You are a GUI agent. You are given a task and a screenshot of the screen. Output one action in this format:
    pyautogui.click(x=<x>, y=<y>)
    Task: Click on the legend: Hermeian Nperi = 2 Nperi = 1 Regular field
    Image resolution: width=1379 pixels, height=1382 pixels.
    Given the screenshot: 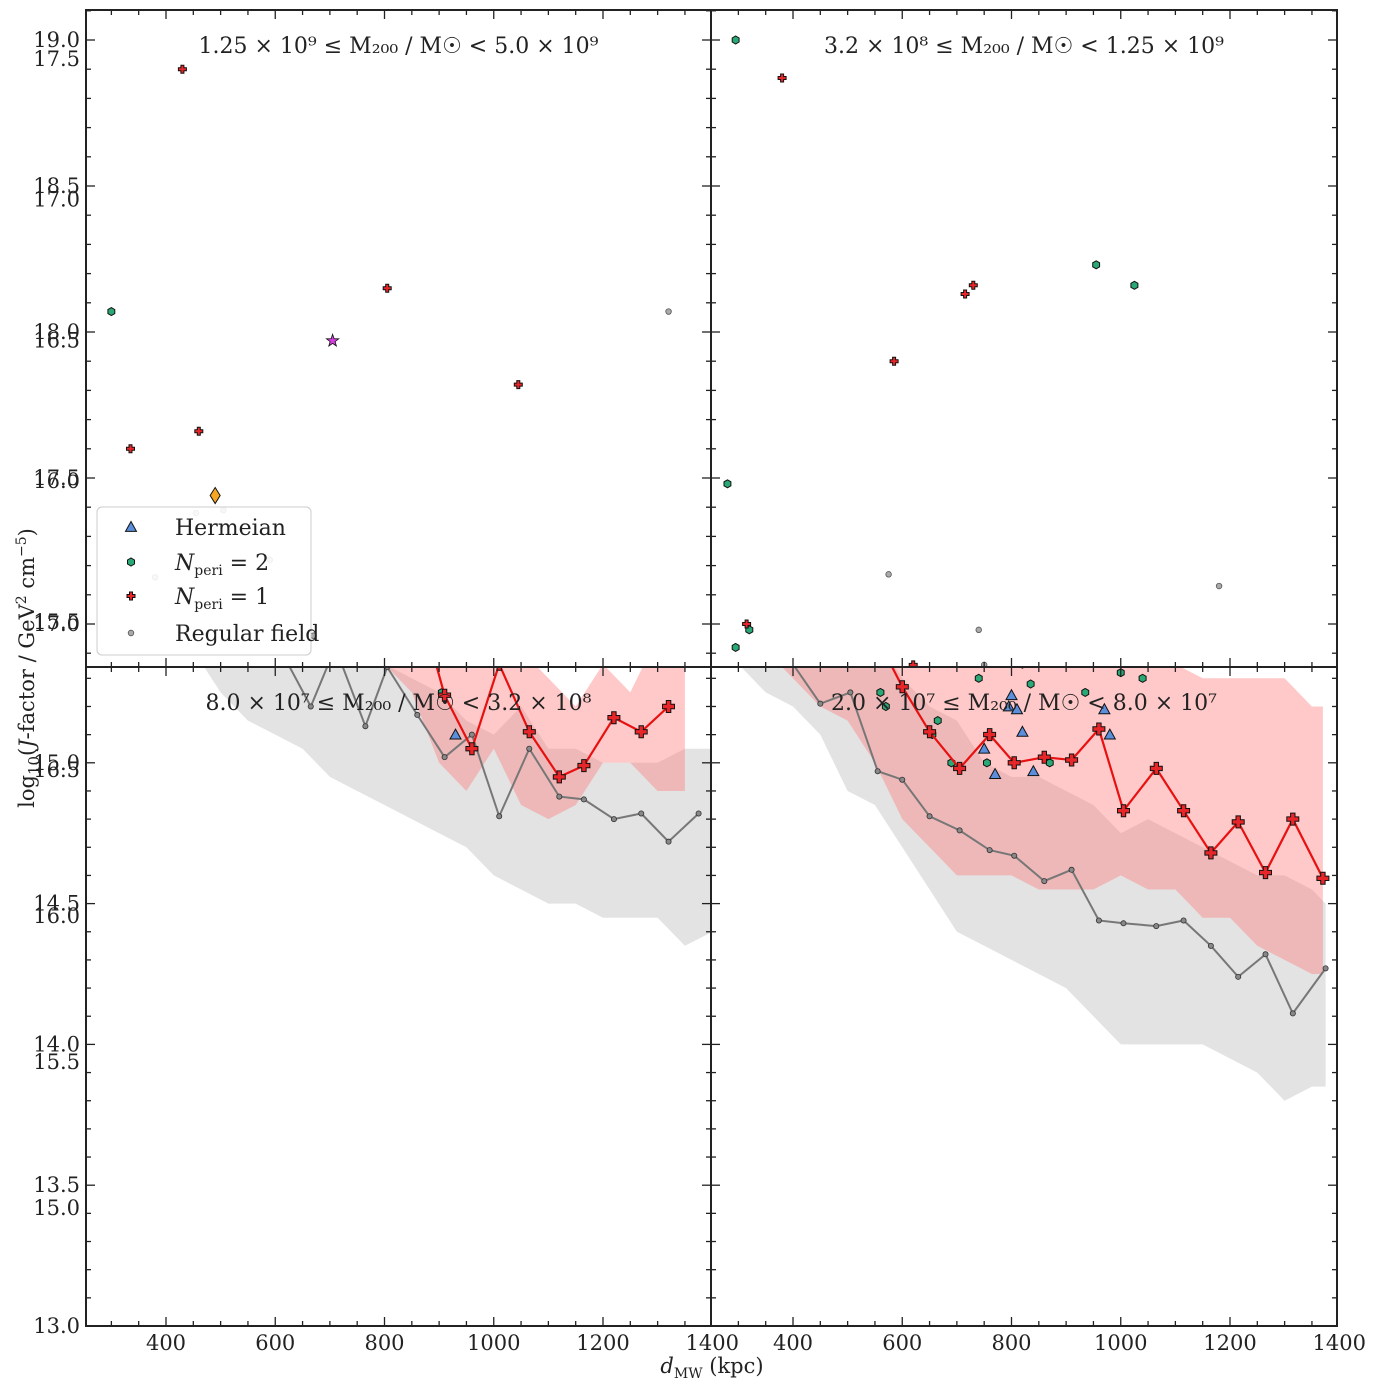 What is the action you would take?
    pyautogui.click(x=207, y=581)
    